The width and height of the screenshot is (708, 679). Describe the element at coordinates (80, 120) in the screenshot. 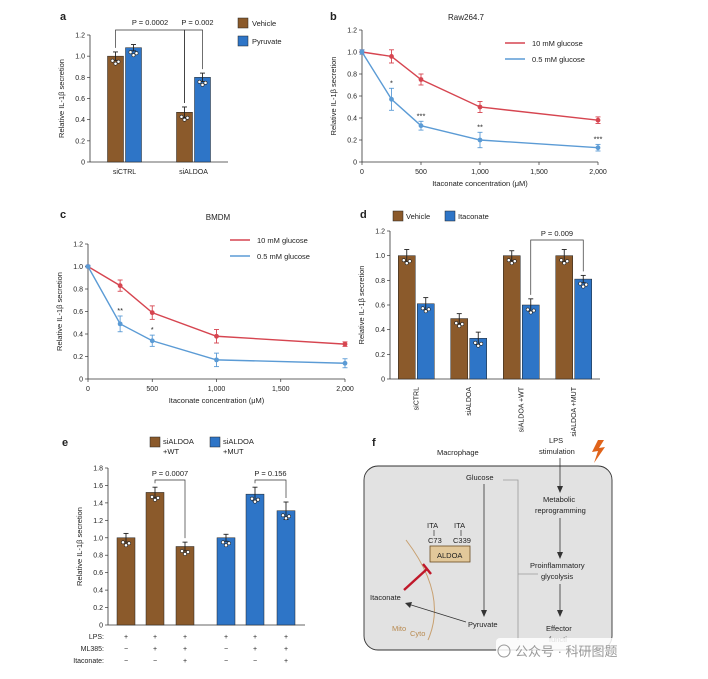

I see `y-tick-label: 0.4` at that location.